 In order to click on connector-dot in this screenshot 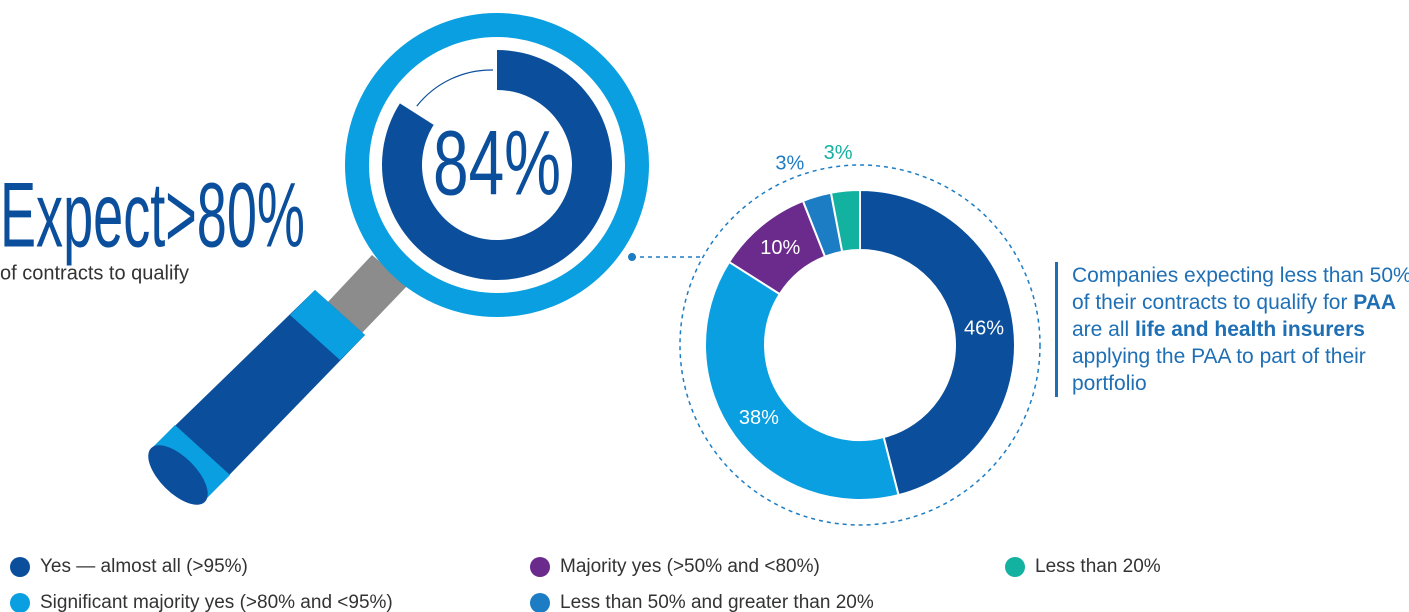, I will do `click(632, 257)`.